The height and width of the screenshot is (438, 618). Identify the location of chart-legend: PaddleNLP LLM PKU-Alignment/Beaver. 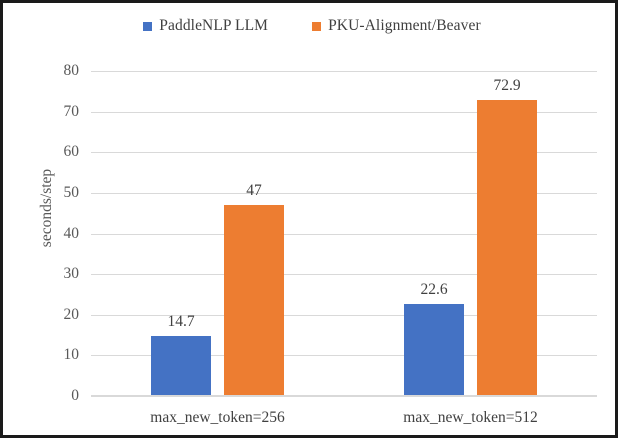
(309, 26).